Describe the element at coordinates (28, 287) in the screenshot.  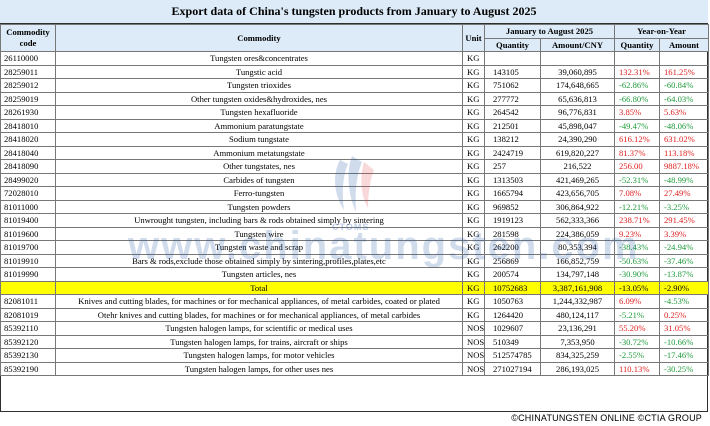
I see `commodity-code-cell` at that location.